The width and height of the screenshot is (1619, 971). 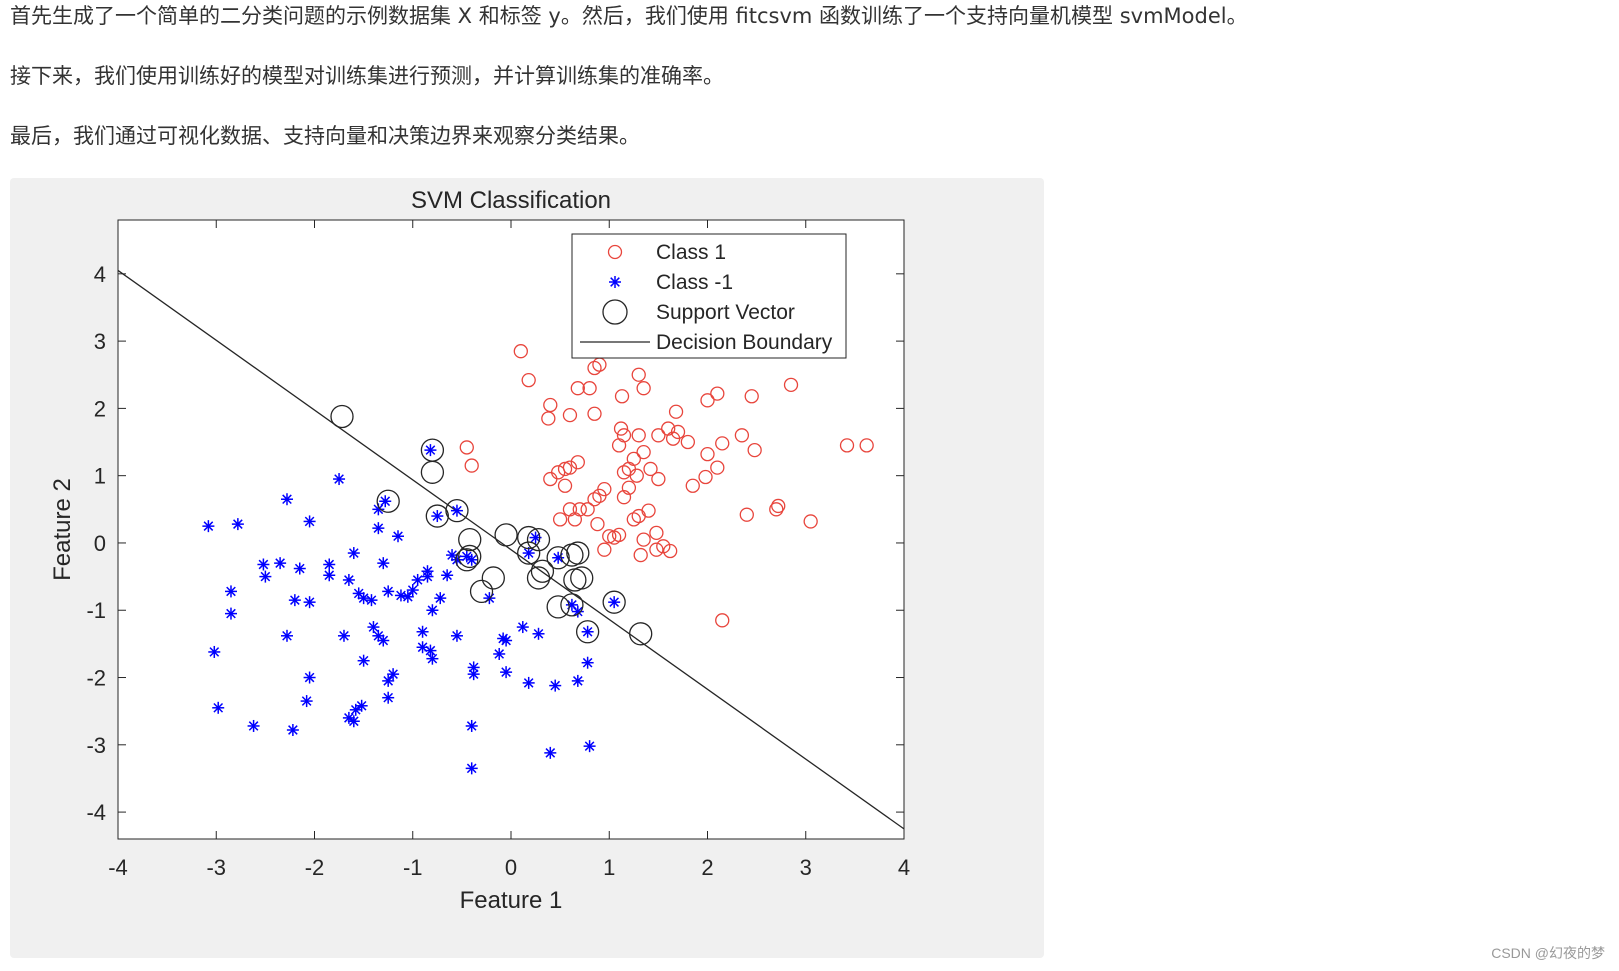 What do you see at coordinates (118, 867) in the screenshot?
I see `x-tick-label: -4` at bounding box center [118, 867].